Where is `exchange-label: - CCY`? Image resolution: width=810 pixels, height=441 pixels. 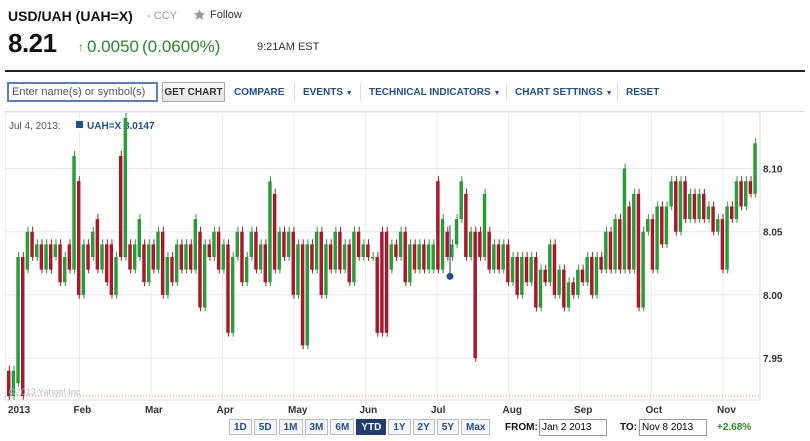
exchange-label: - CCY is located at coordinates (162, 16).